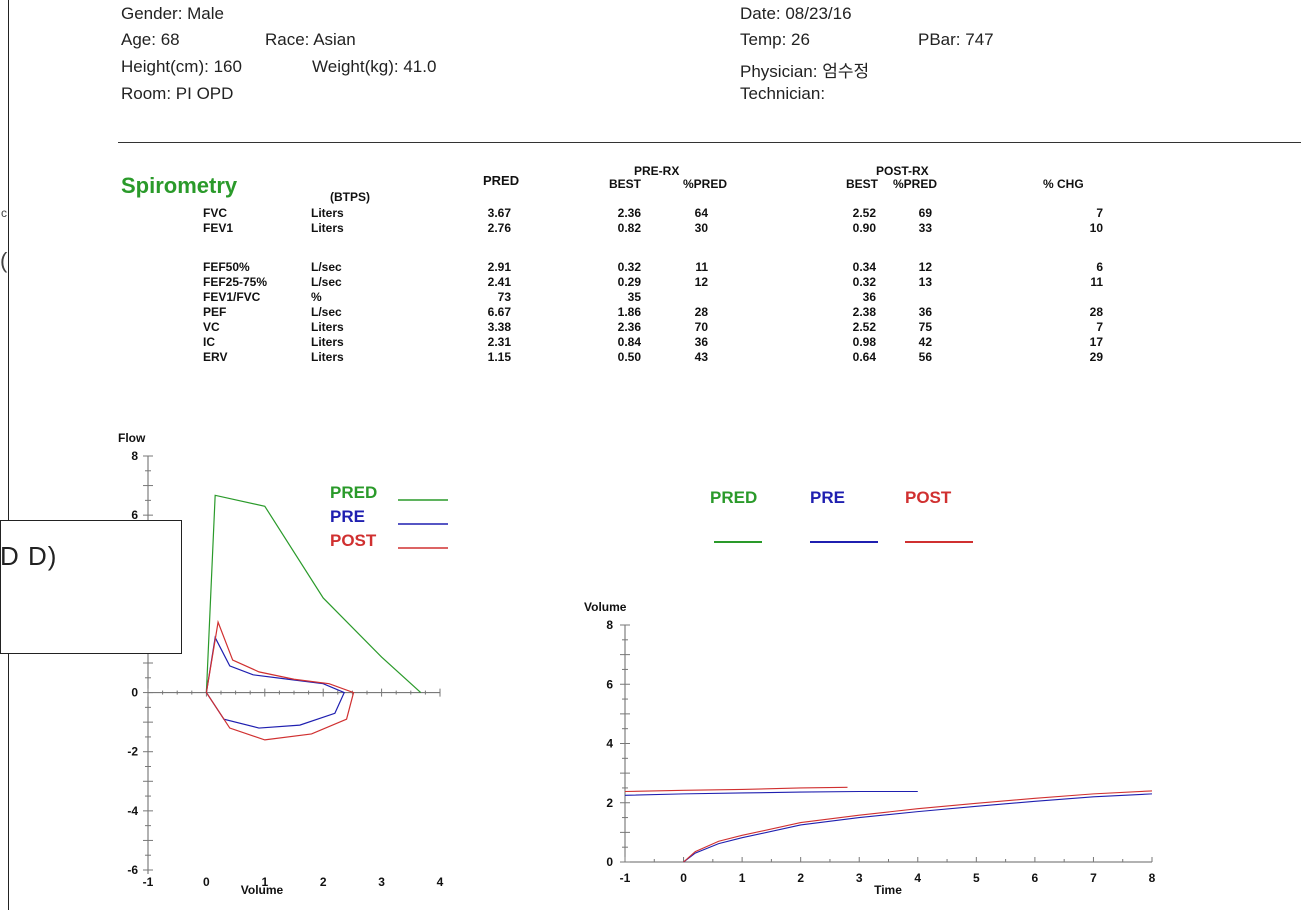  I want to click on col-pre-rx: PRE-RX, so click(657, 171).